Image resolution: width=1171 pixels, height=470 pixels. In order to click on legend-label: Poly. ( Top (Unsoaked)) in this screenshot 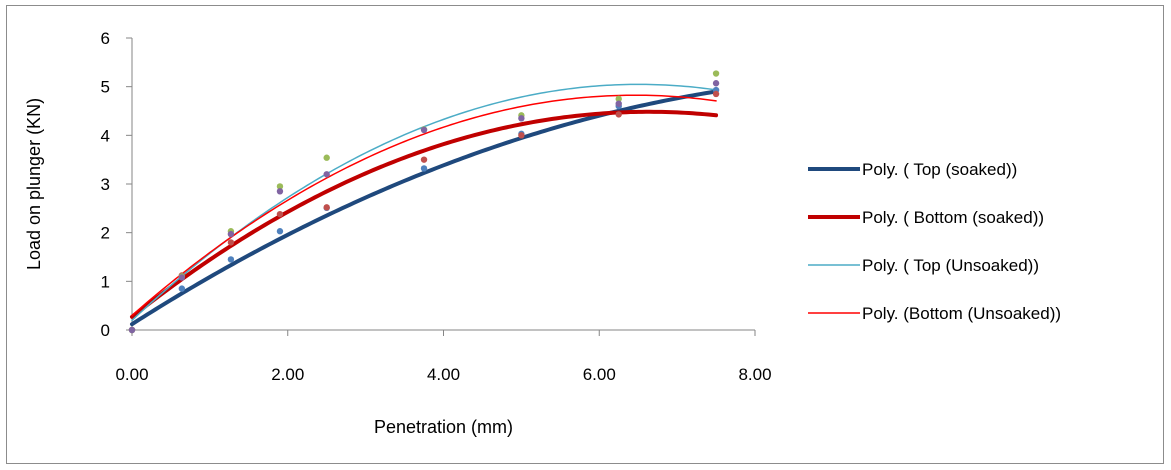, I will do `click(950, 265)`.